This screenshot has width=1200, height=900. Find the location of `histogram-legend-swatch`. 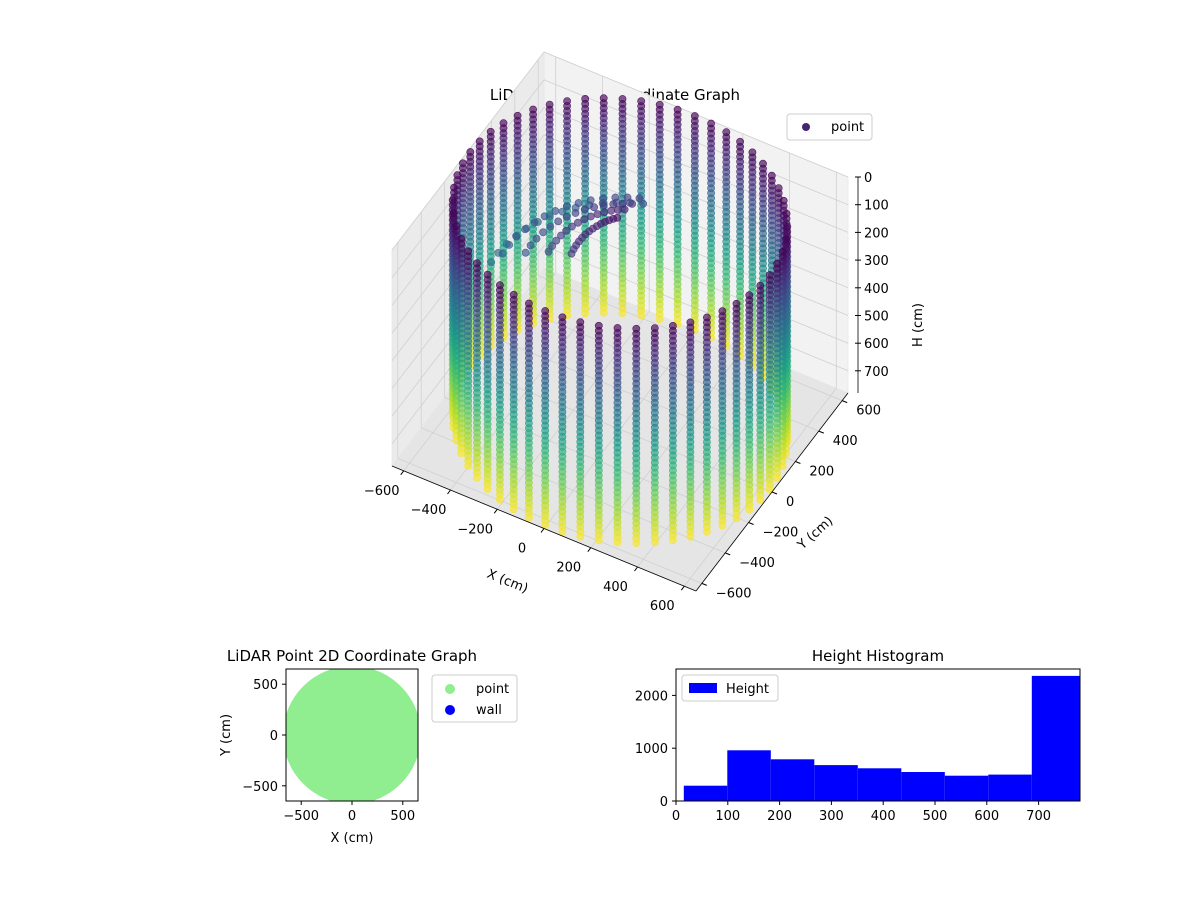

histogram-legend-swatch is located at coordinates (703, 688).